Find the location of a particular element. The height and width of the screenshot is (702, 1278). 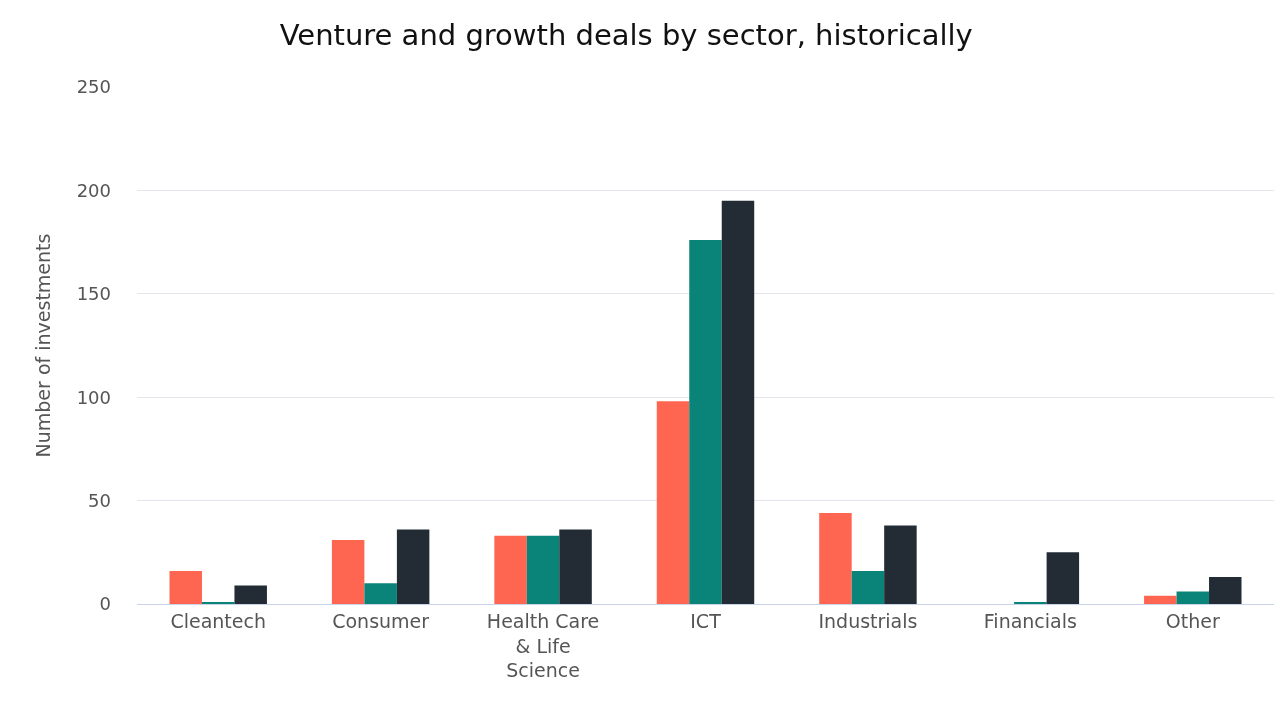

x-tick-label: Consumer is located at coordinates (381, 620).